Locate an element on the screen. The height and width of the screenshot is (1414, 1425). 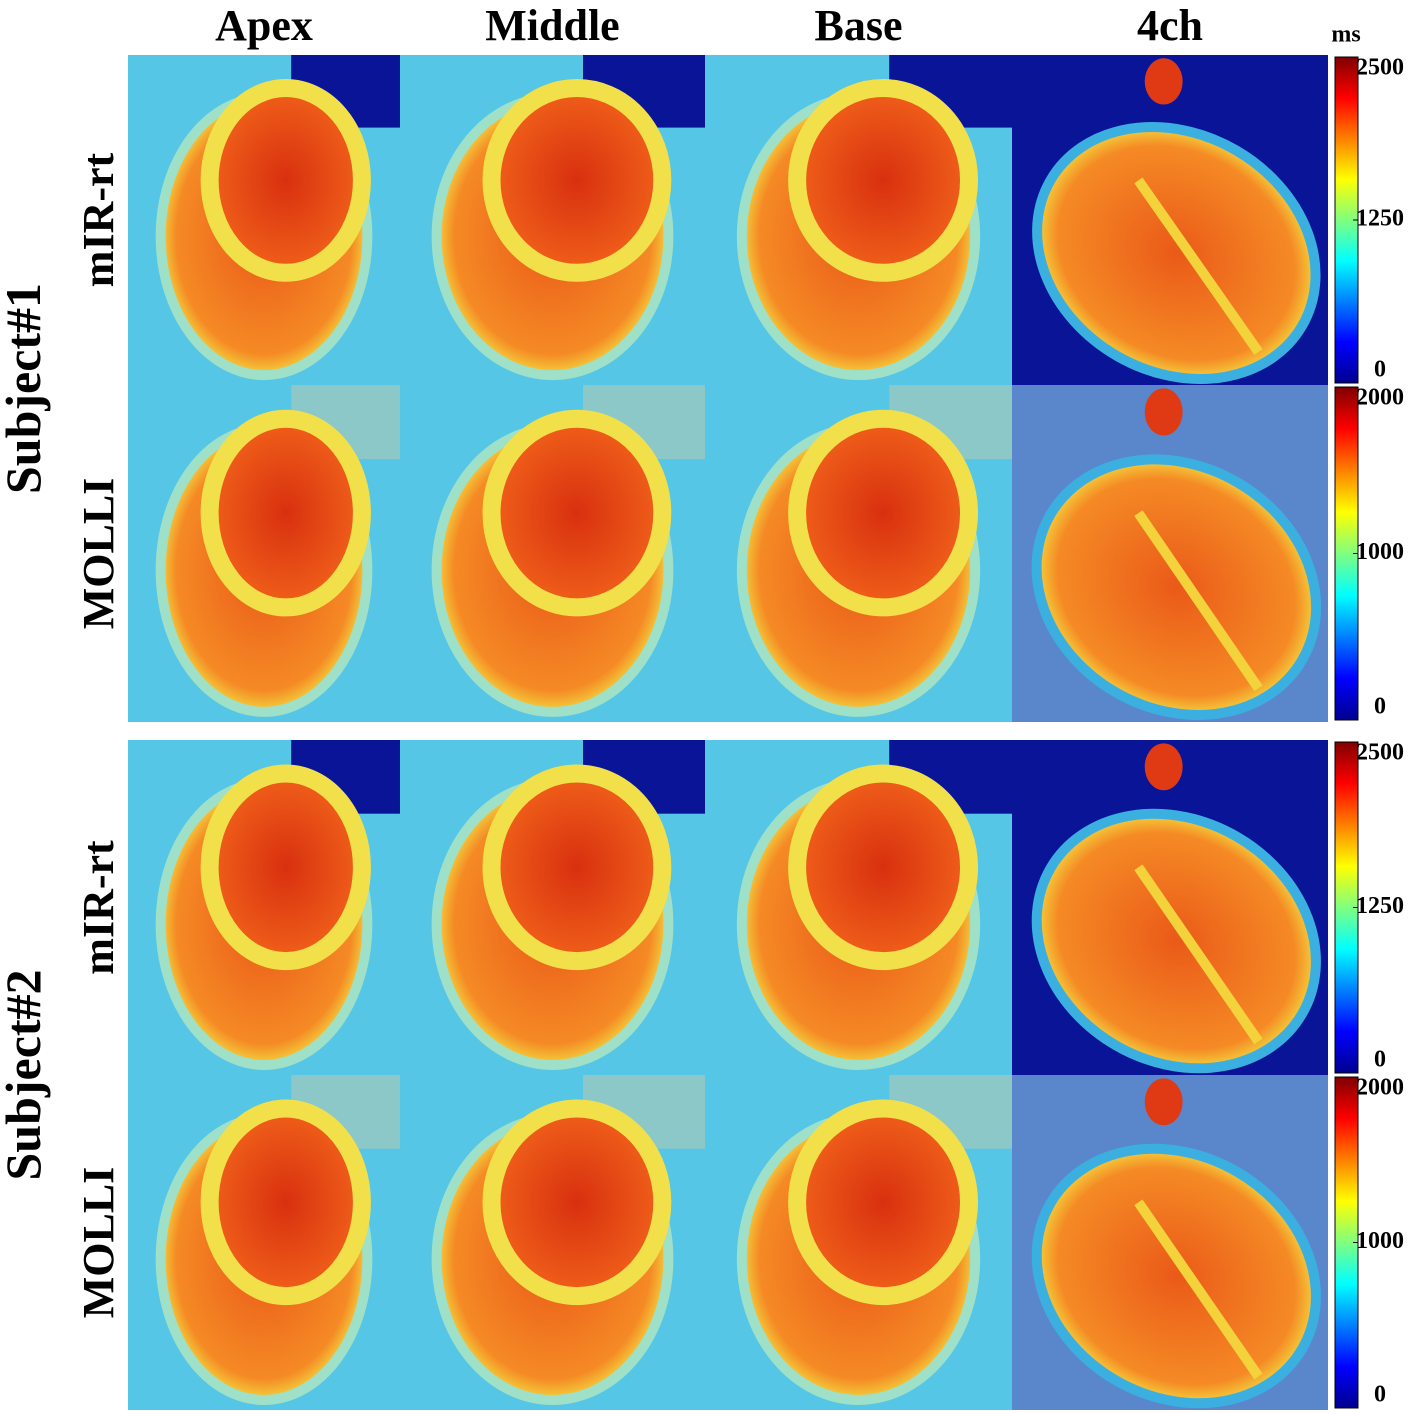
column-header: Apex is located at coordinates (264, 25).